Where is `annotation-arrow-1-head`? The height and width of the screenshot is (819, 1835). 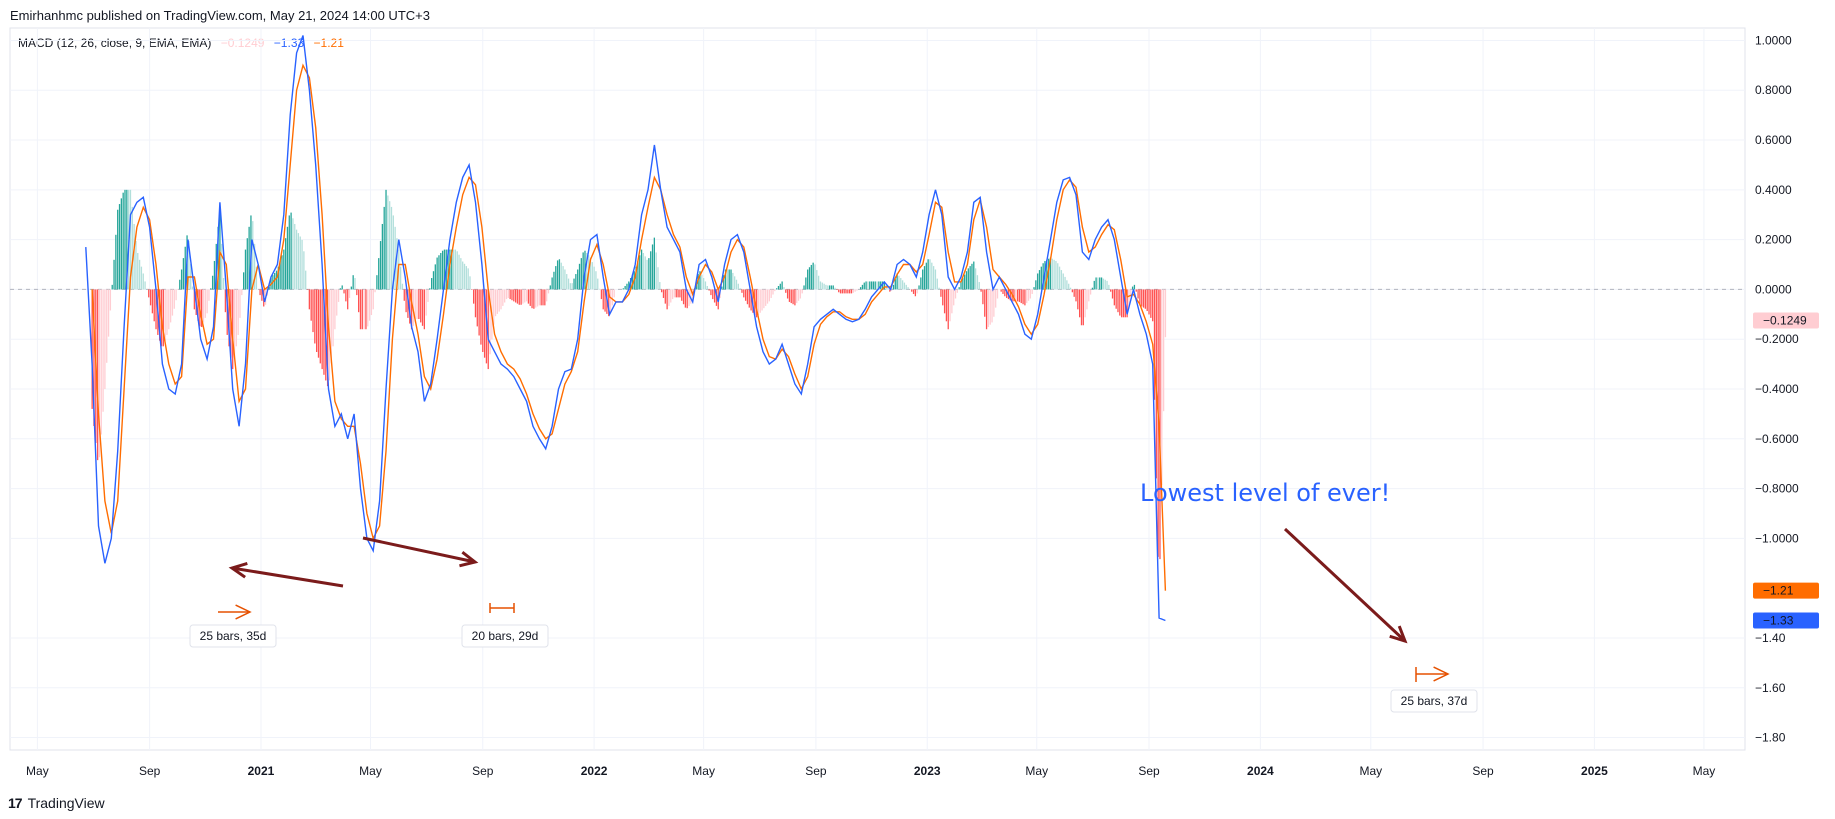
annotation-arrow-1-head is located at coordinates (238, 570).